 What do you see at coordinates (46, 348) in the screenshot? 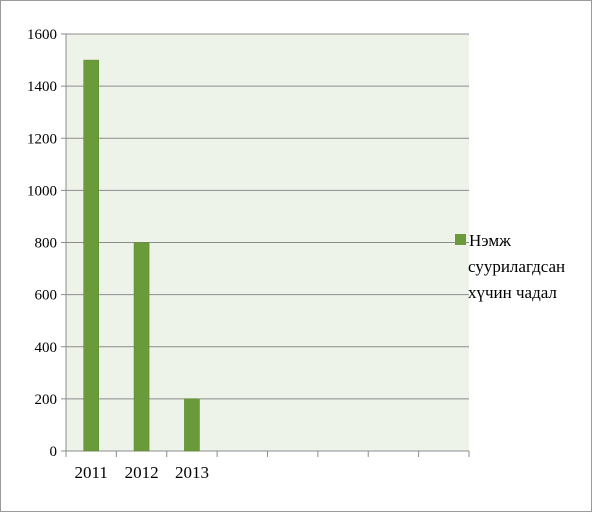
I see `y-tick-label: 400` at bounding box center [46, 348].